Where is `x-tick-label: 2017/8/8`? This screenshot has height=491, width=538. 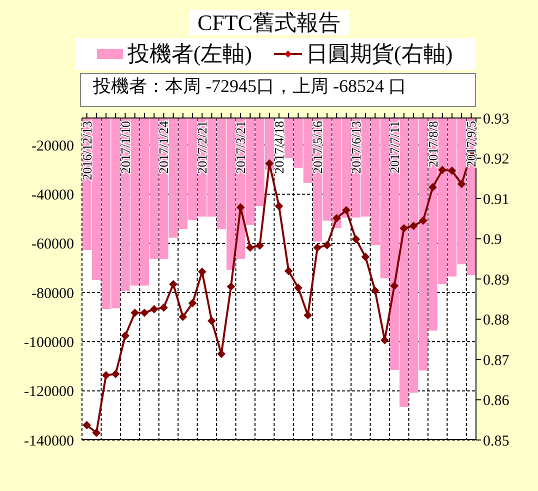 x-tick-label: 2017/8/8 is located at coordinates (432, 144).